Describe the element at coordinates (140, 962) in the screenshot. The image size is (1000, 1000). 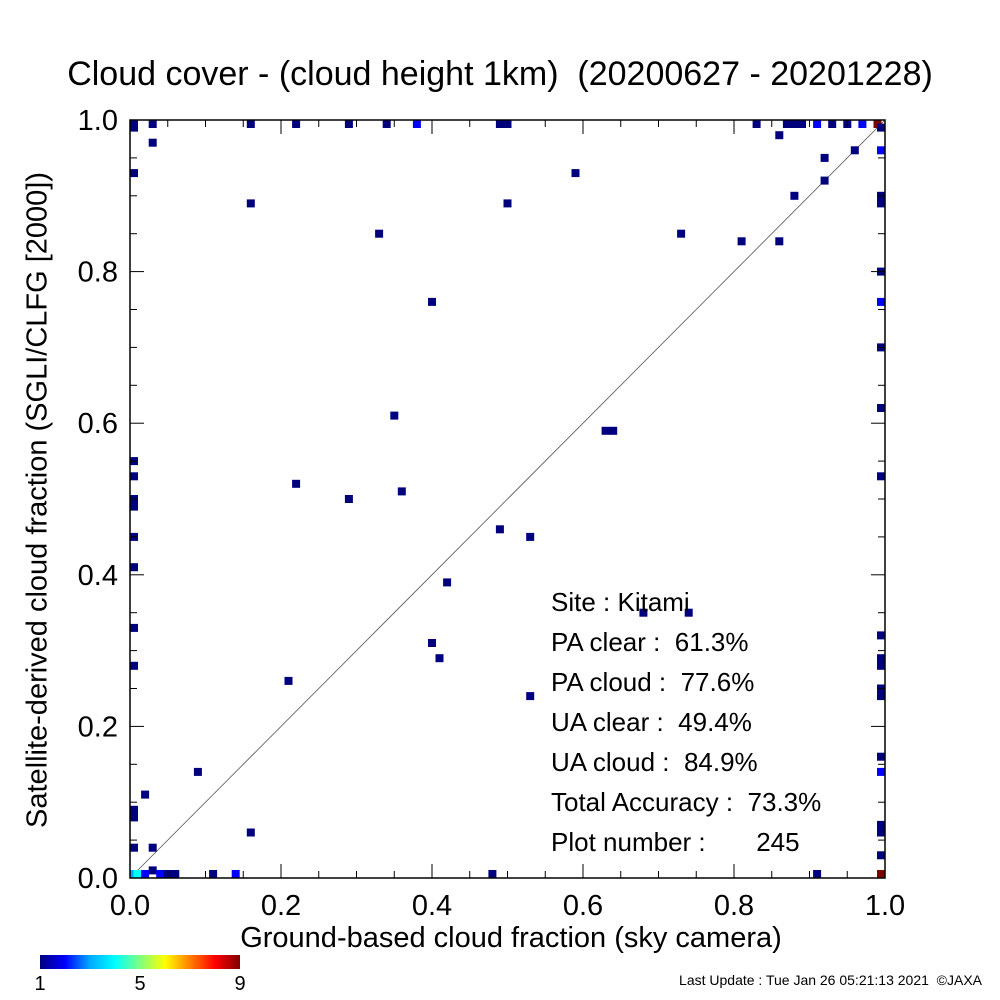
I see `colorbar` at that location.